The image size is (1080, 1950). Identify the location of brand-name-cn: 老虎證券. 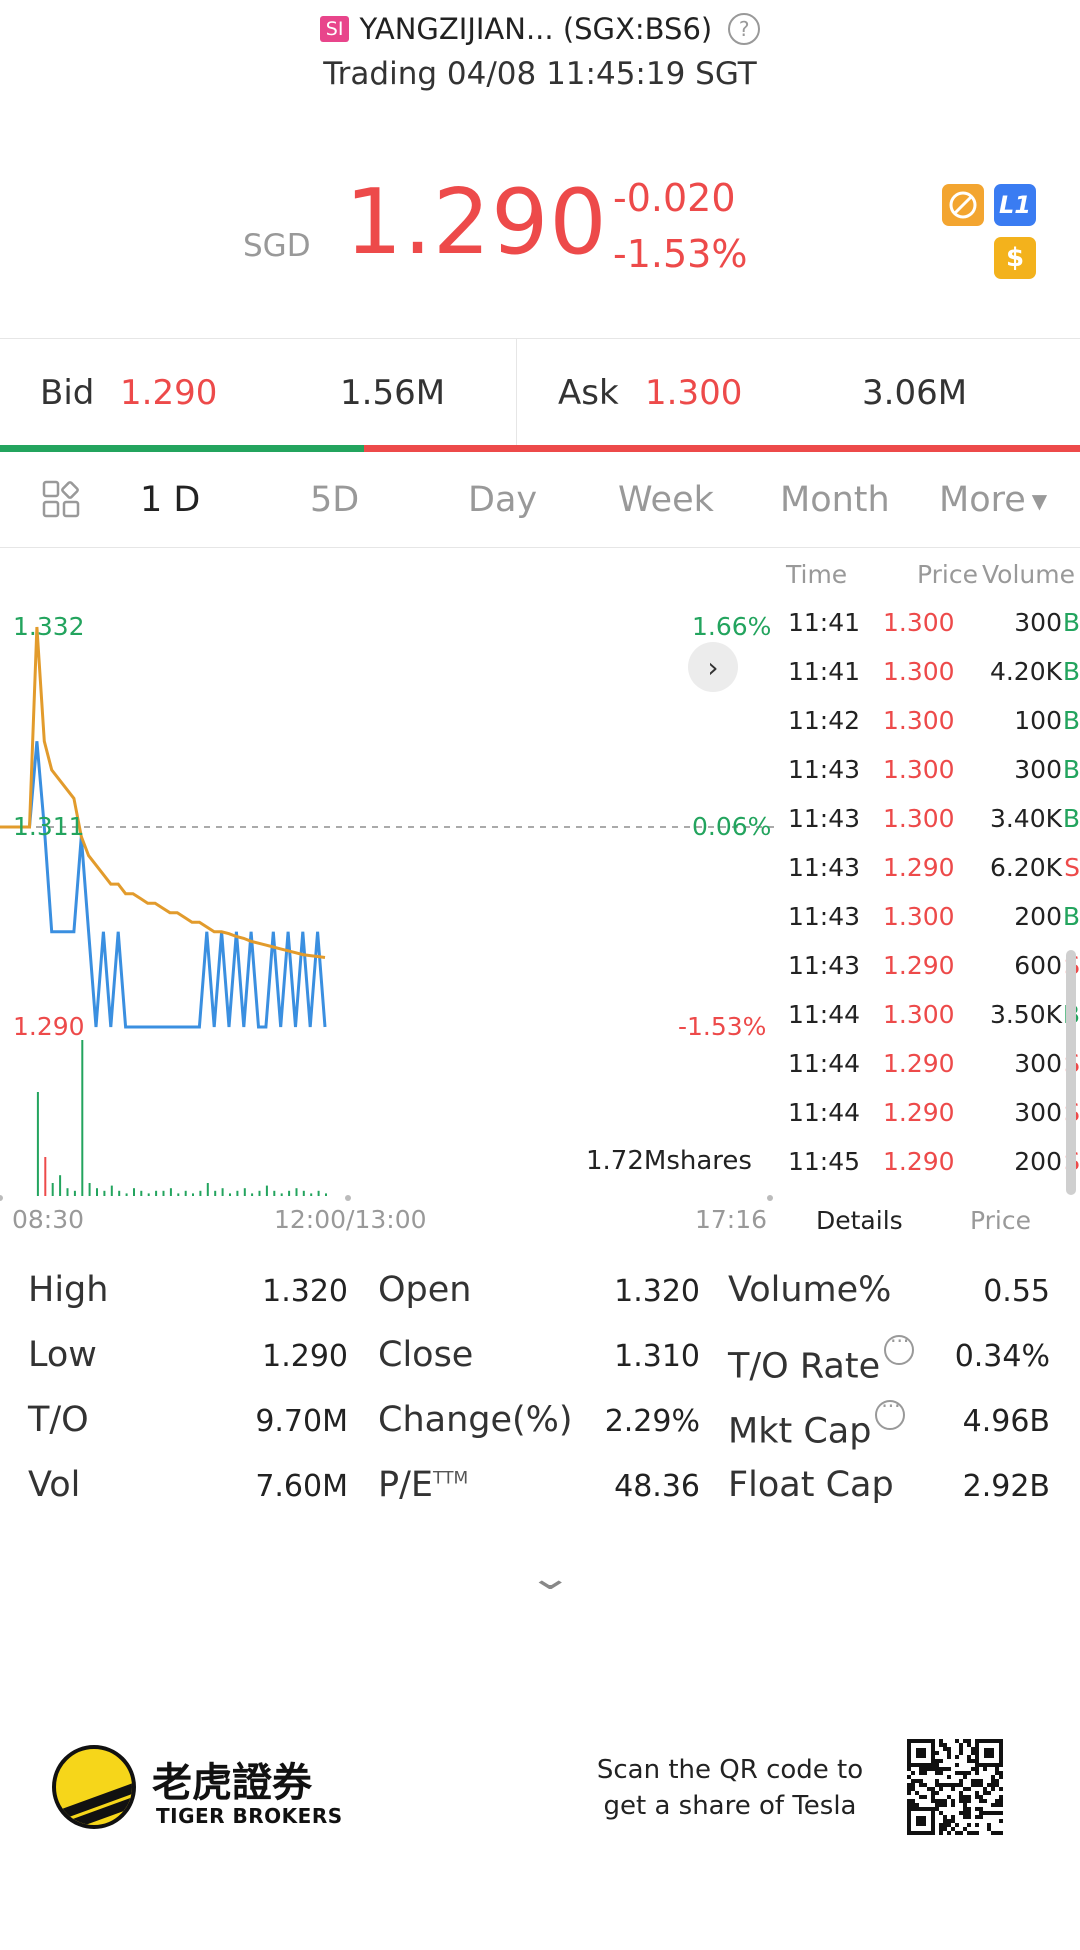
(232, 1783).